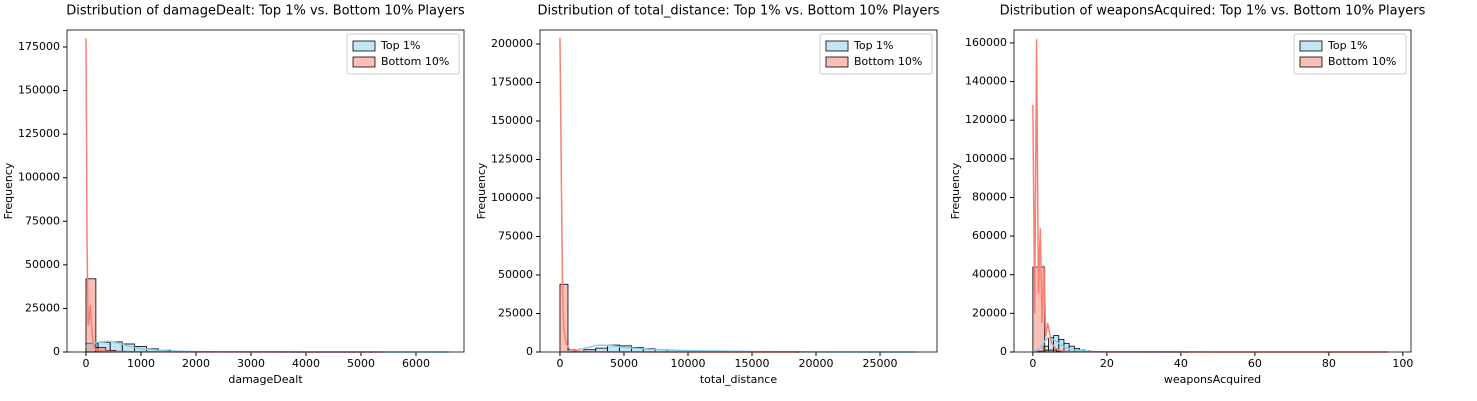 The width and height of the screenshot is (1477, 401). I want to click on kde-line, so click(680, 195).